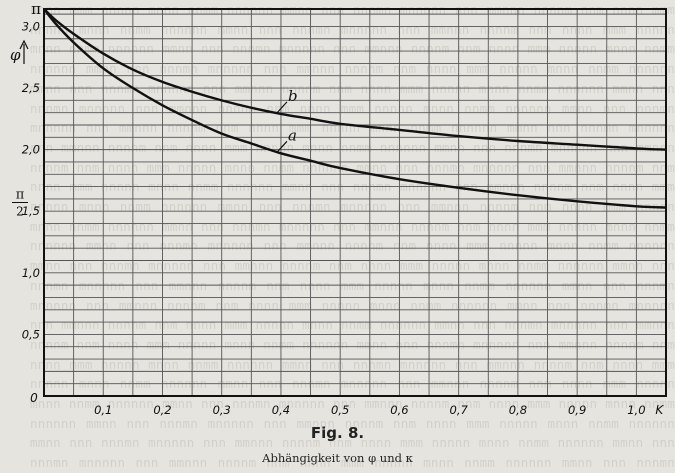  I want to click on series-label: b, so click(293, 96).